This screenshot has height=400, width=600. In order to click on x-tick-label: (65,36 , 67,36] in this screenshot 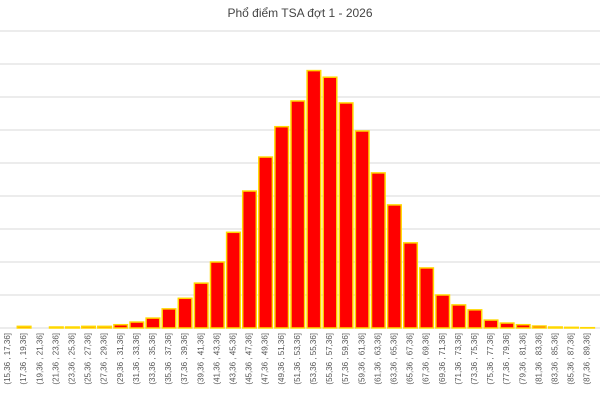, I will do `click(410, 359)`.